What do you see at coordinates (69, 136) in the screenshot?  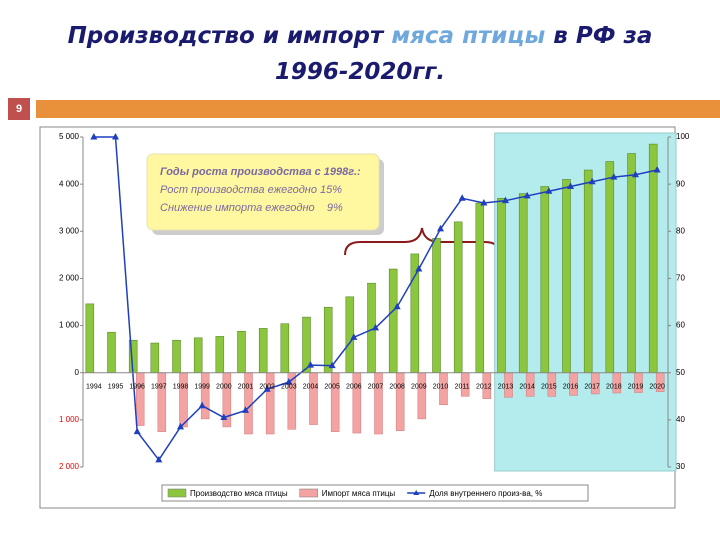 I see `y-tick-label: 5 000` at bounding box center [69, 136].